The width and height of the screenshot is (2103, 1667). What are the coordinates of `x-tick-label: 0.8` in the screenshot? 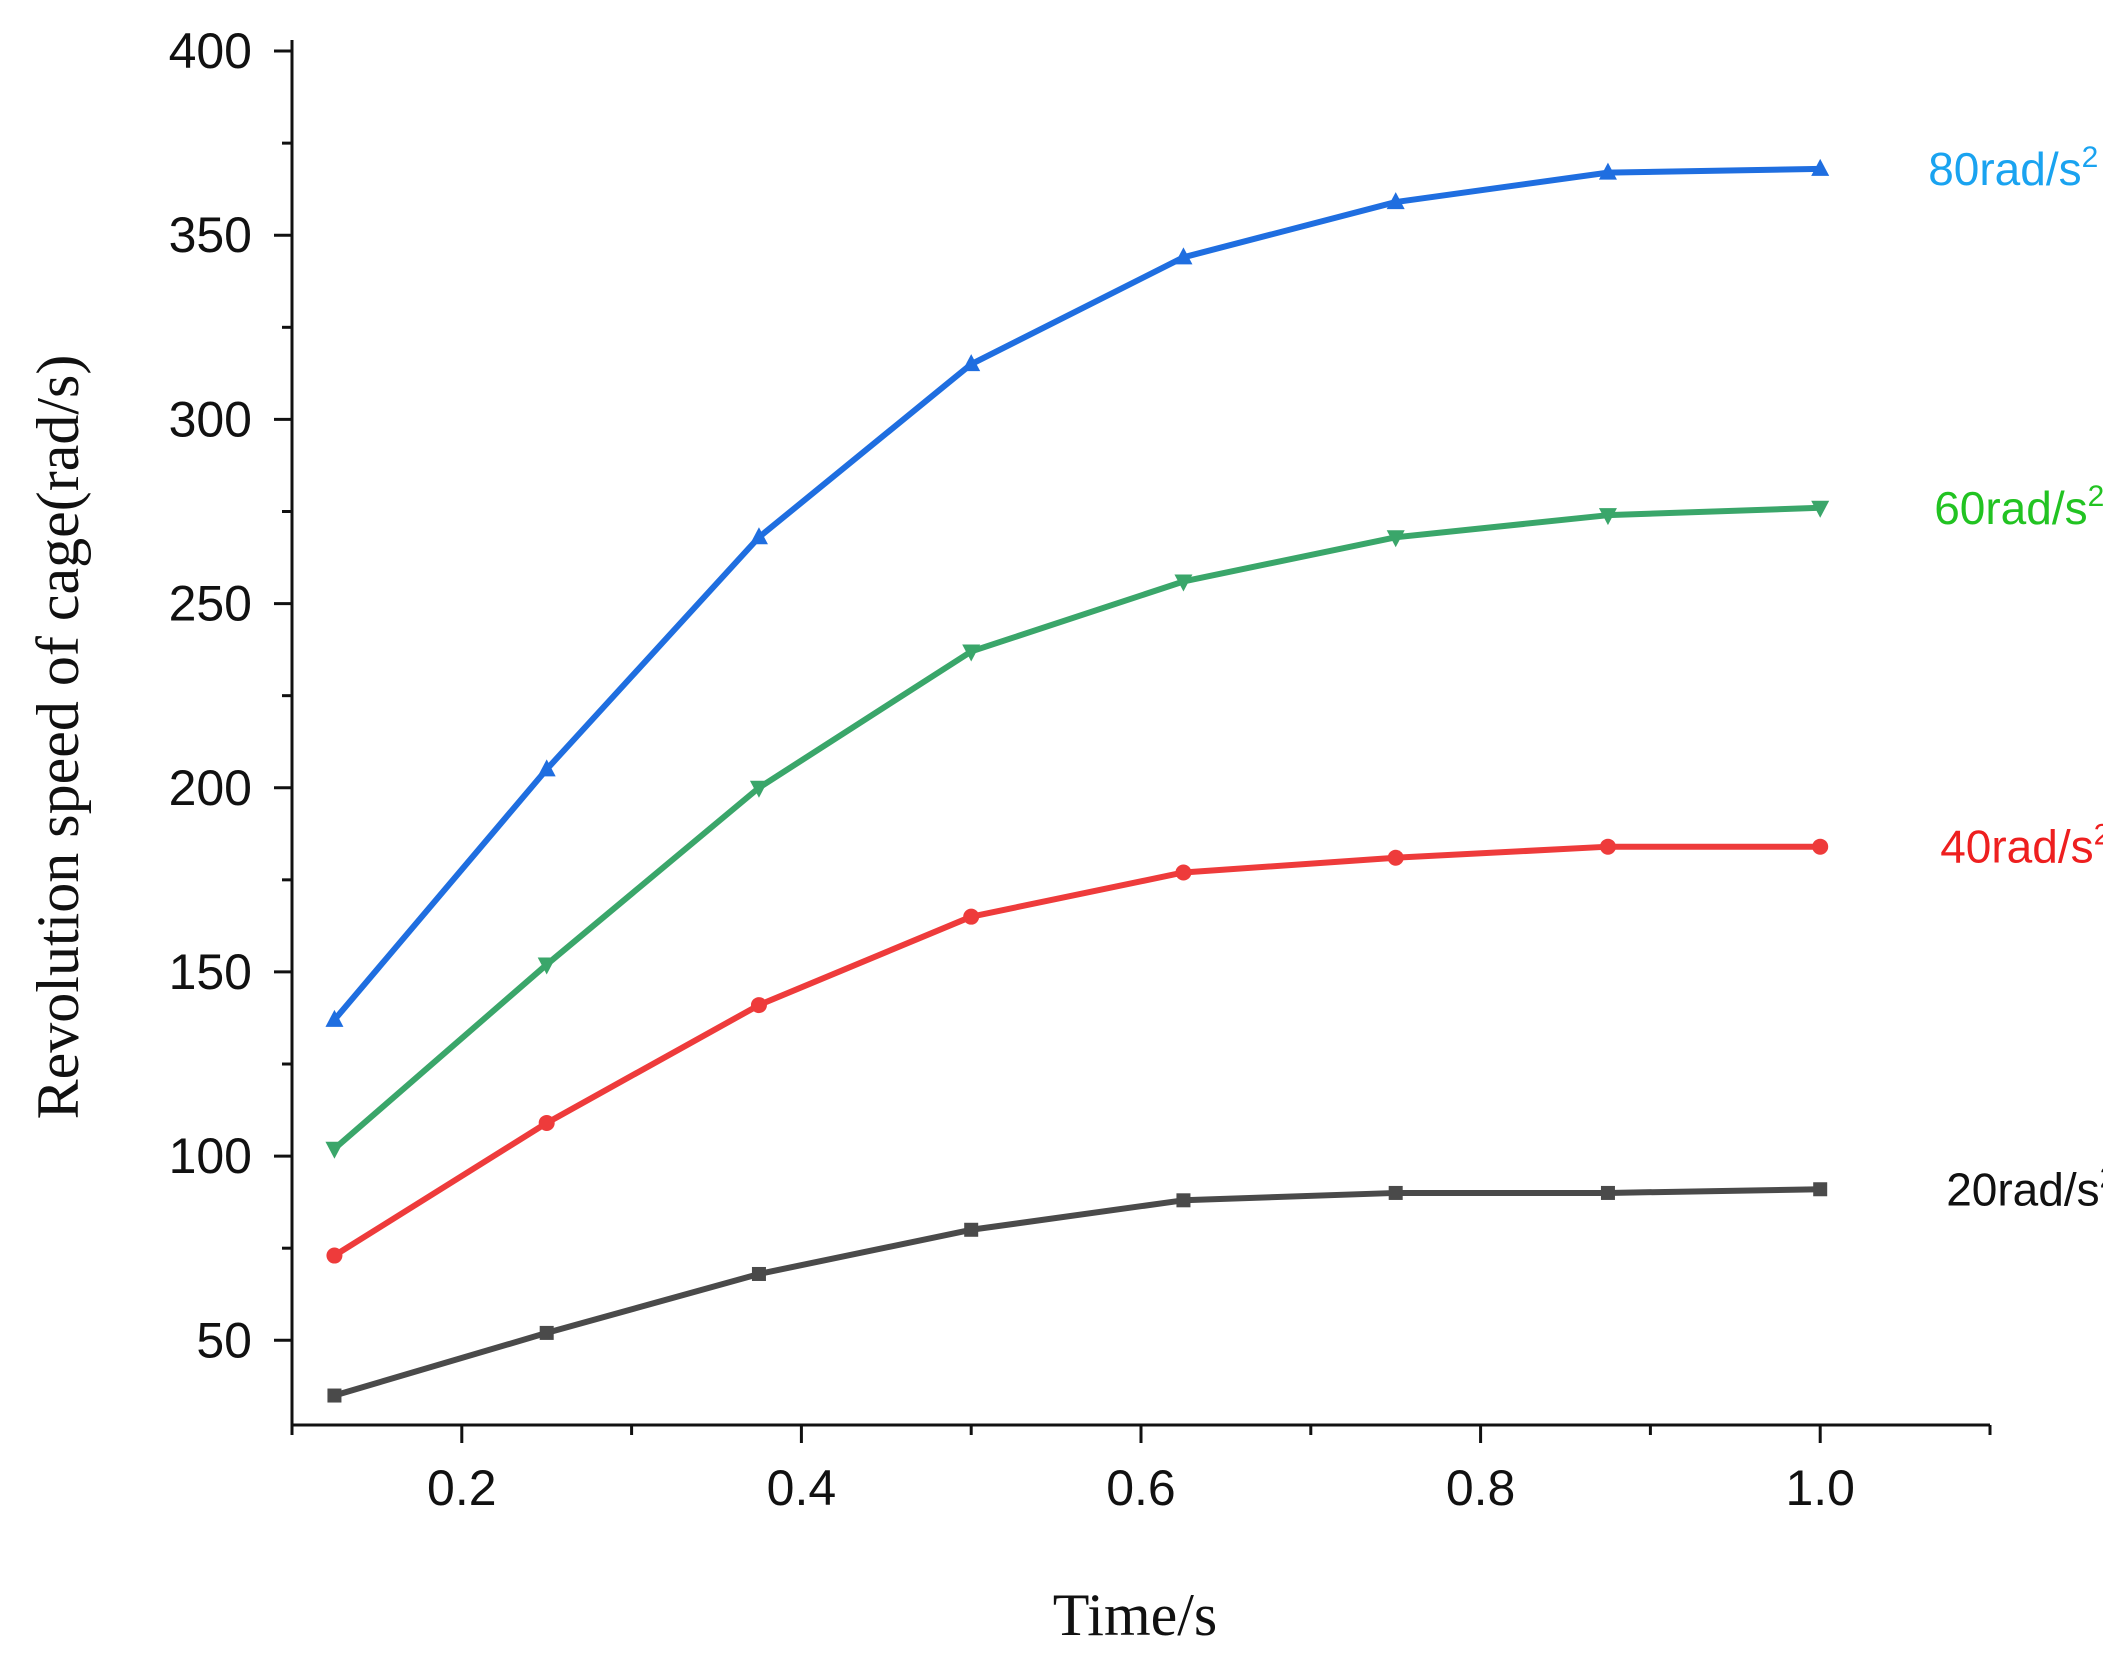 It's located at (1481, 1488).